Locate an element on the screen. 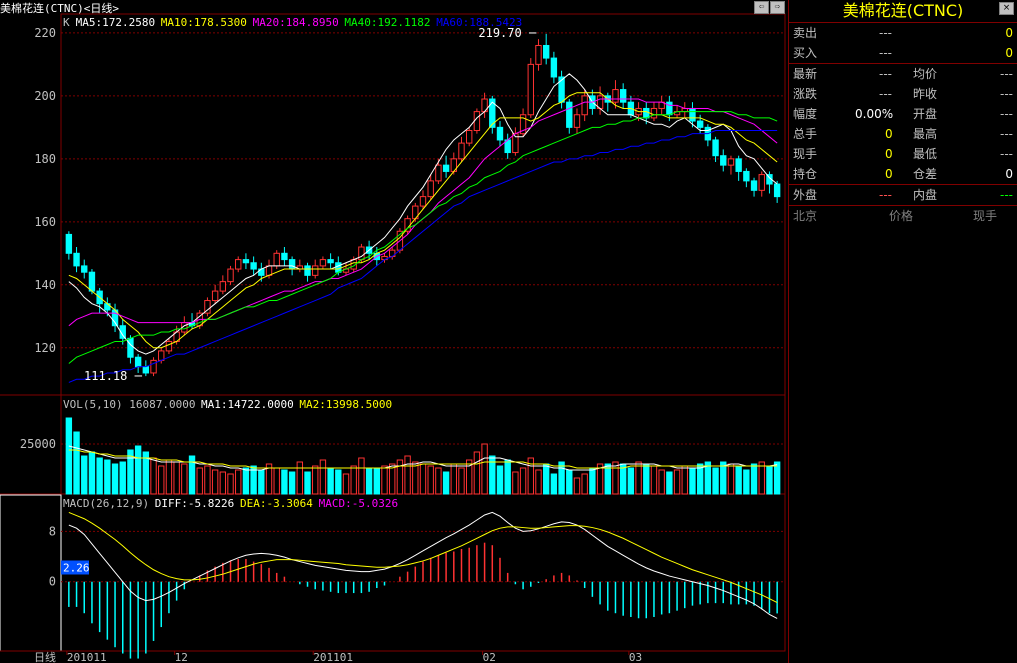  arrow-right-icon: ⇨ is located at coordinates (777, 7).